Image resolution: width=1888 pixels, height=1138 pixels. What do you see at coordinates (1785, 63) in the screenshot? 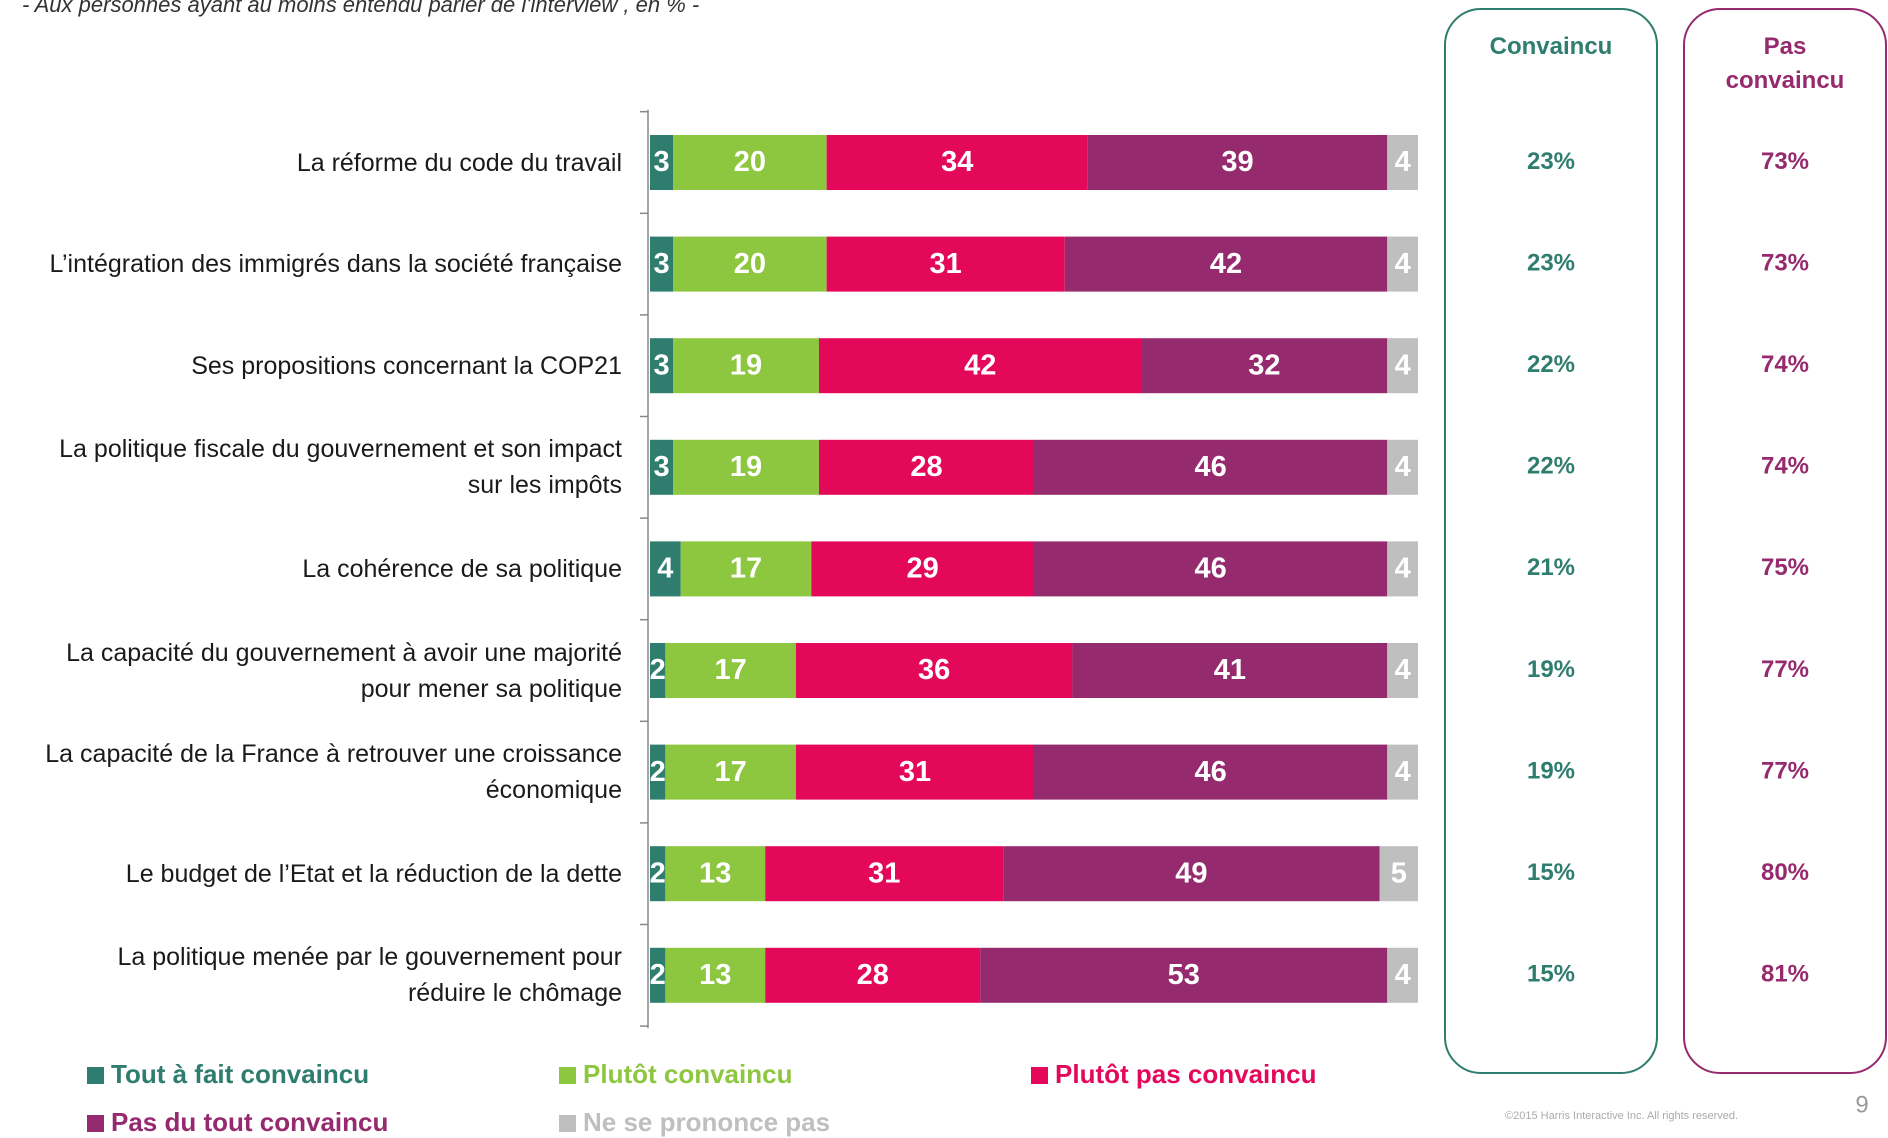
I see `summary-title: Pas convaincu` at bounding box center [1785, 63].